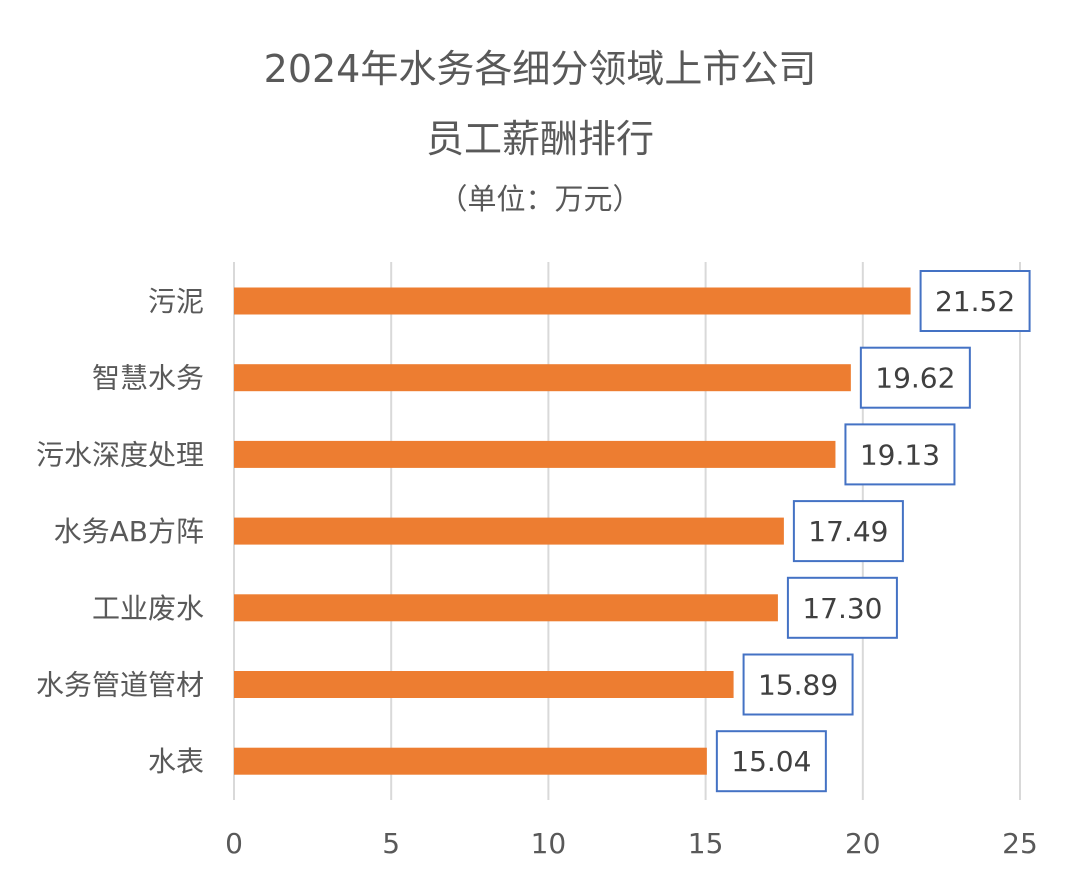 This screenshot has width=1080, height=883. What do you see at coordinates (120, 685) in the screenshot?
I see `category-label: 水务管道管材` at bounding box center [120, 685].